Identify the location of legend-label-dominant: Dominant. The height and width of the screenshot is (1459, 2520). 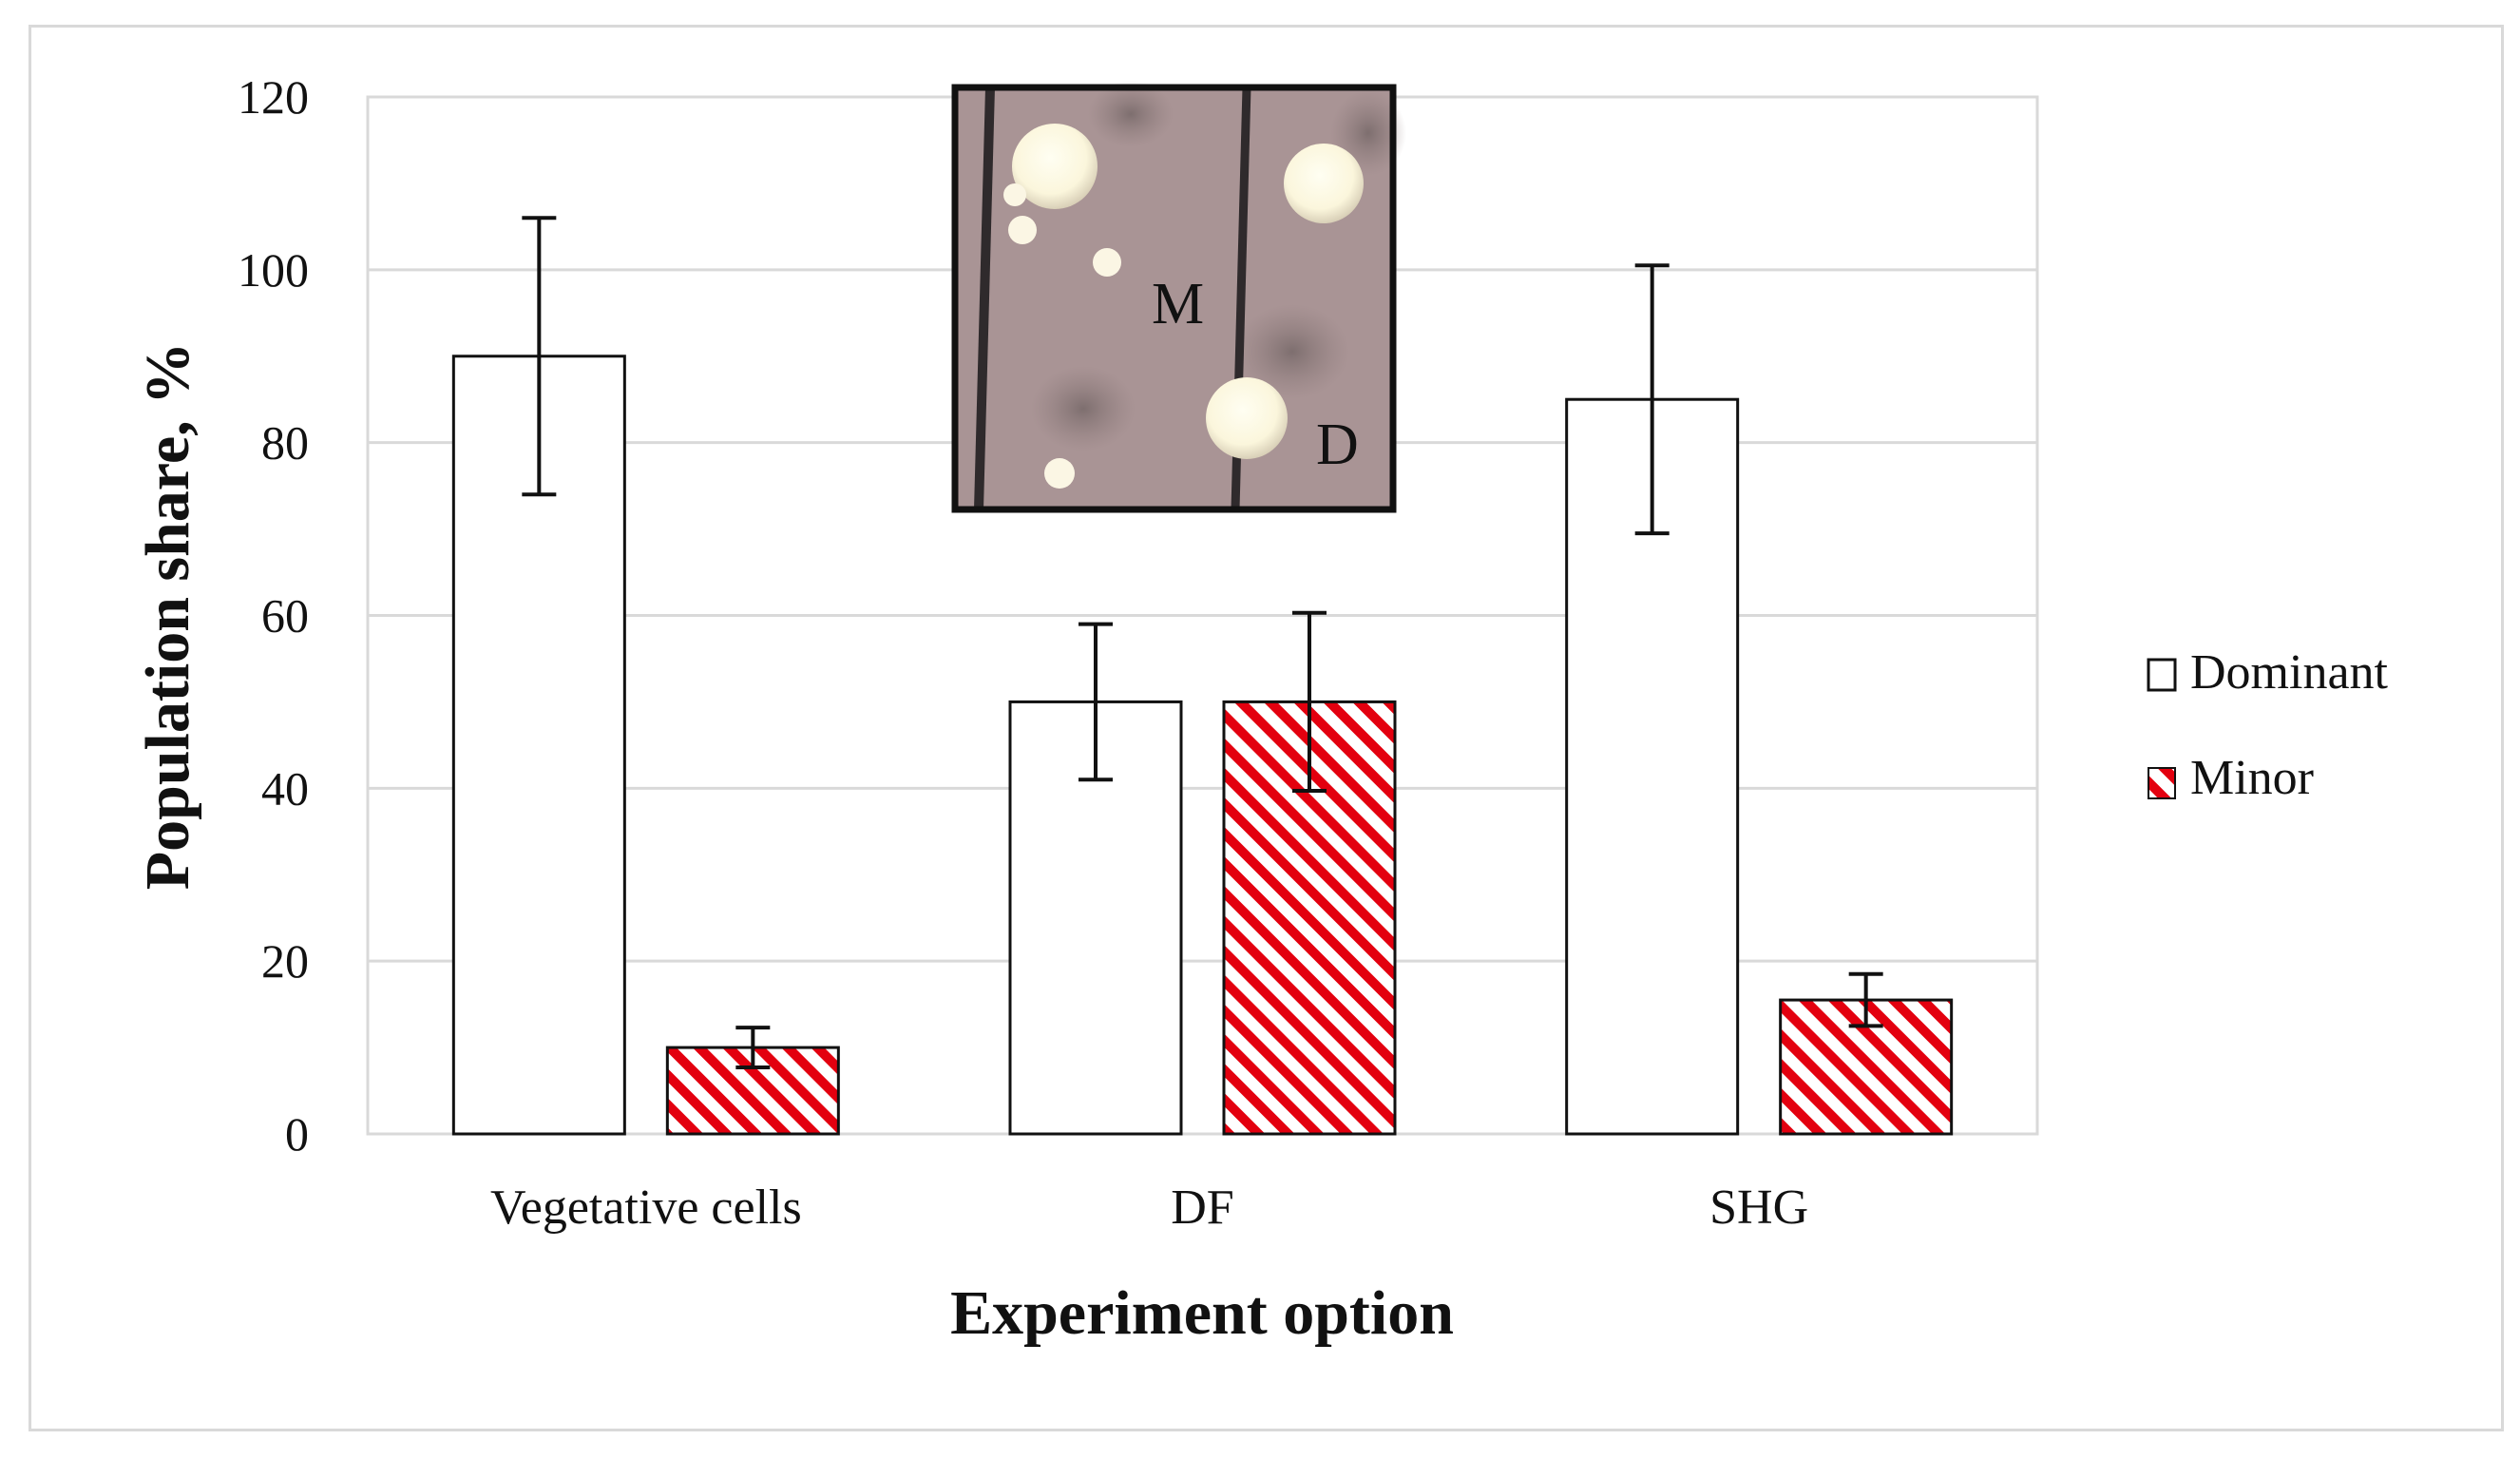
(2289, 672).